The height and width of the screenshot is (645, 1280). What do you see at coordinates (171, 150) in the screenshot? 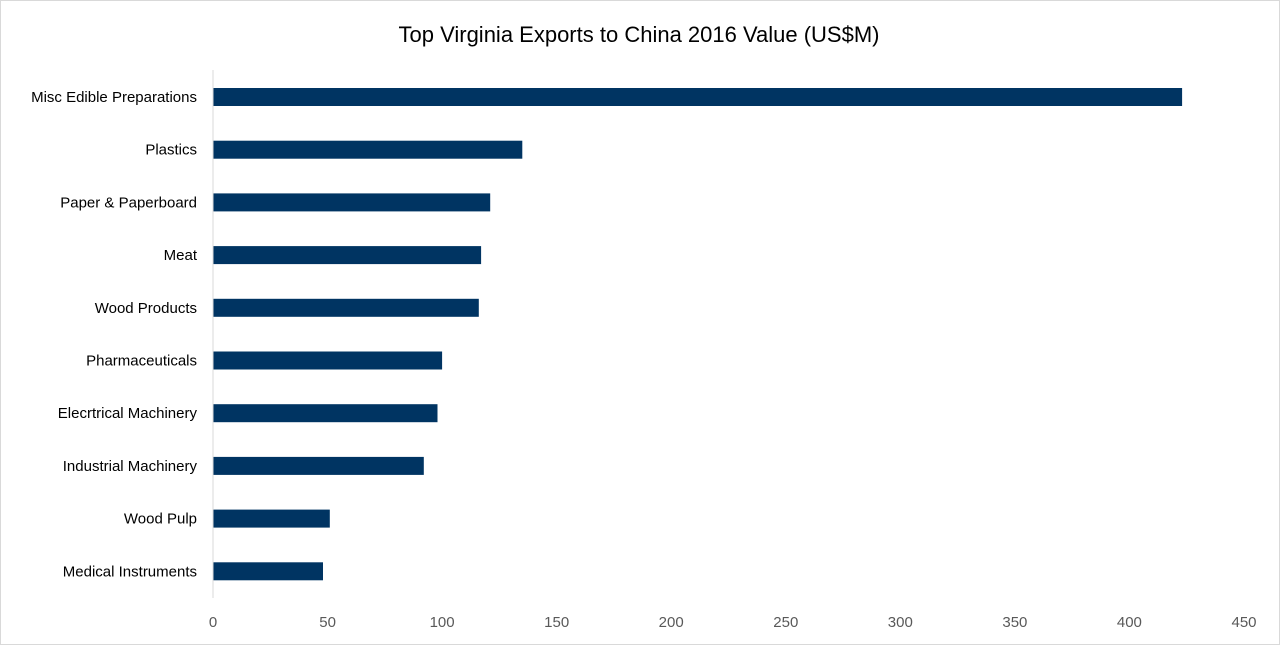
I see `category-label: Plastics` at bounding box center [171, 150].